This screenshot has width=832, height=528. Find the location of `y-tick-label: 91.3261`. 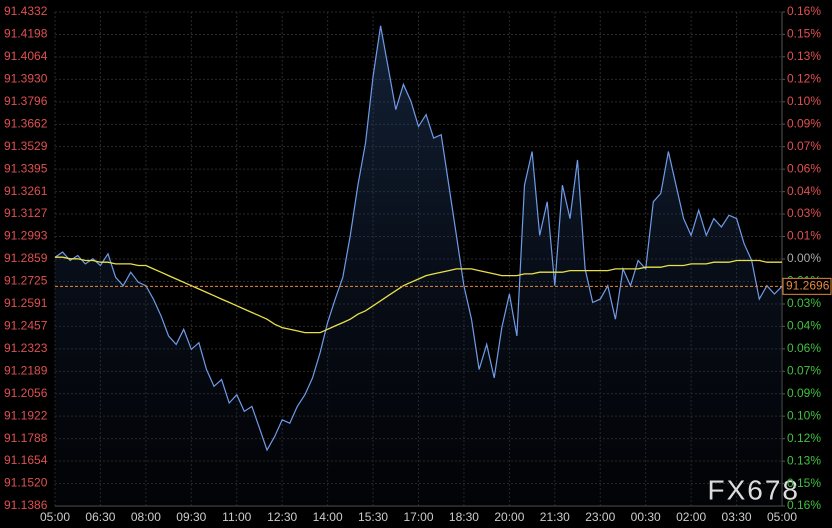

y-tick-label: 91.3261 is located at coordinates (26, 191).